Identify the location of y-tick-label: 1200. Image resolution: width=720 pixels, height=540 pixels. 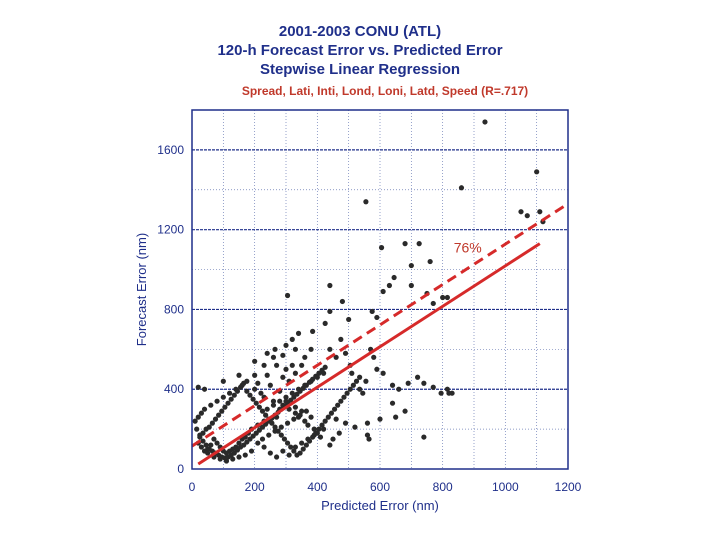
(170, 230).